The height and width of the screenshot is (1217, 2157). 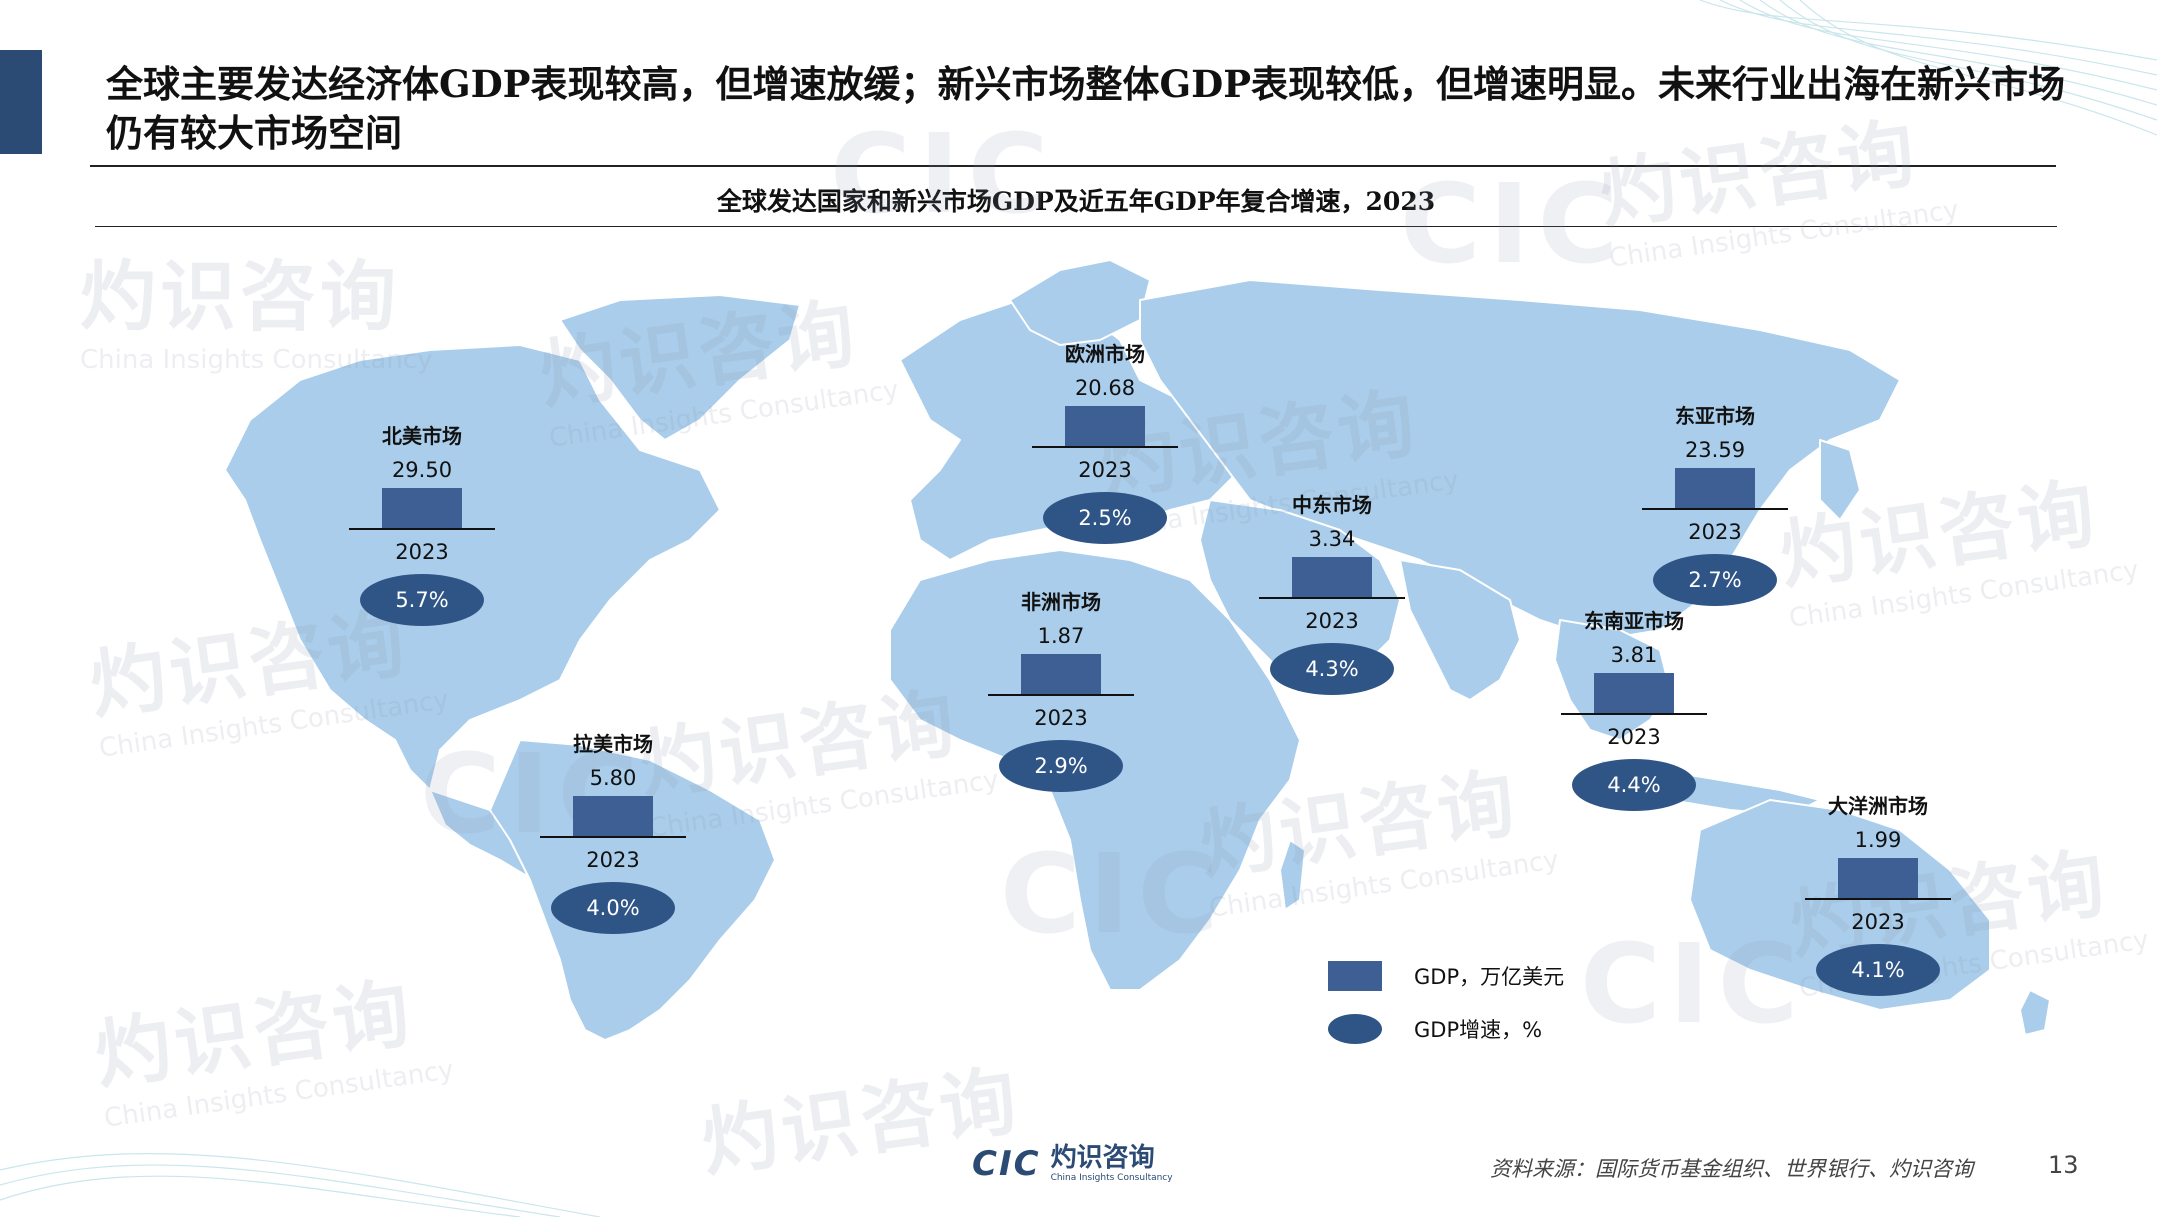 What do you see at coordinates (1102, 1158) in the screenshot?
I see `brand-name-cn: 灼识咨询` at bounding box center [1102, 1158].